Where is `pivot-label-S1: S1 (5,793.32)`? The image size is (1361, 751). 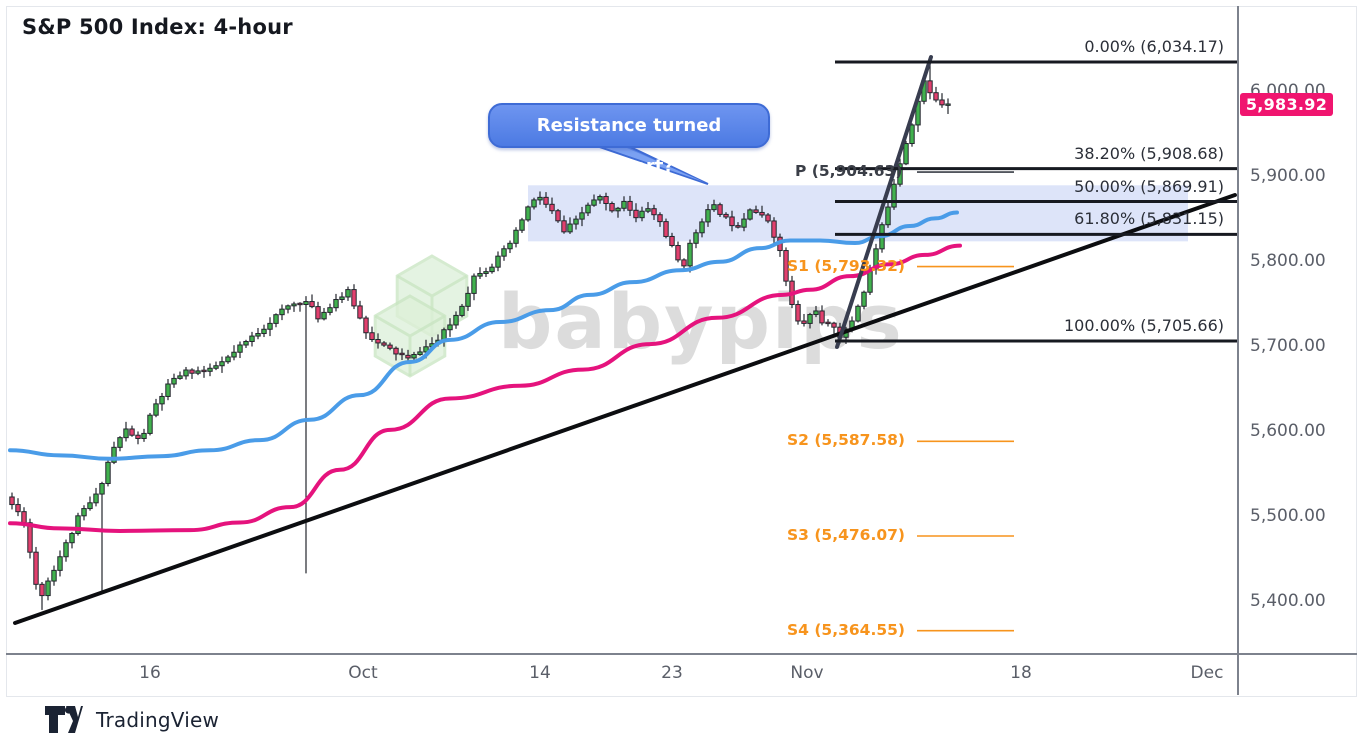
pivot-label-S1: S1 (5,793.32) is located at coordinates (846, 265).